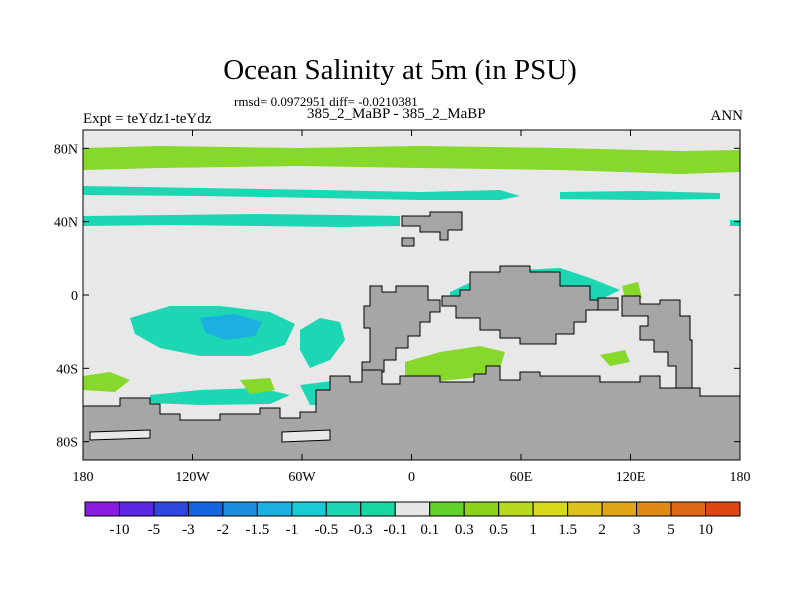 This screenshot has width=800, height=600. I want to click on y-tick-label: 80S, so click(67, 443).